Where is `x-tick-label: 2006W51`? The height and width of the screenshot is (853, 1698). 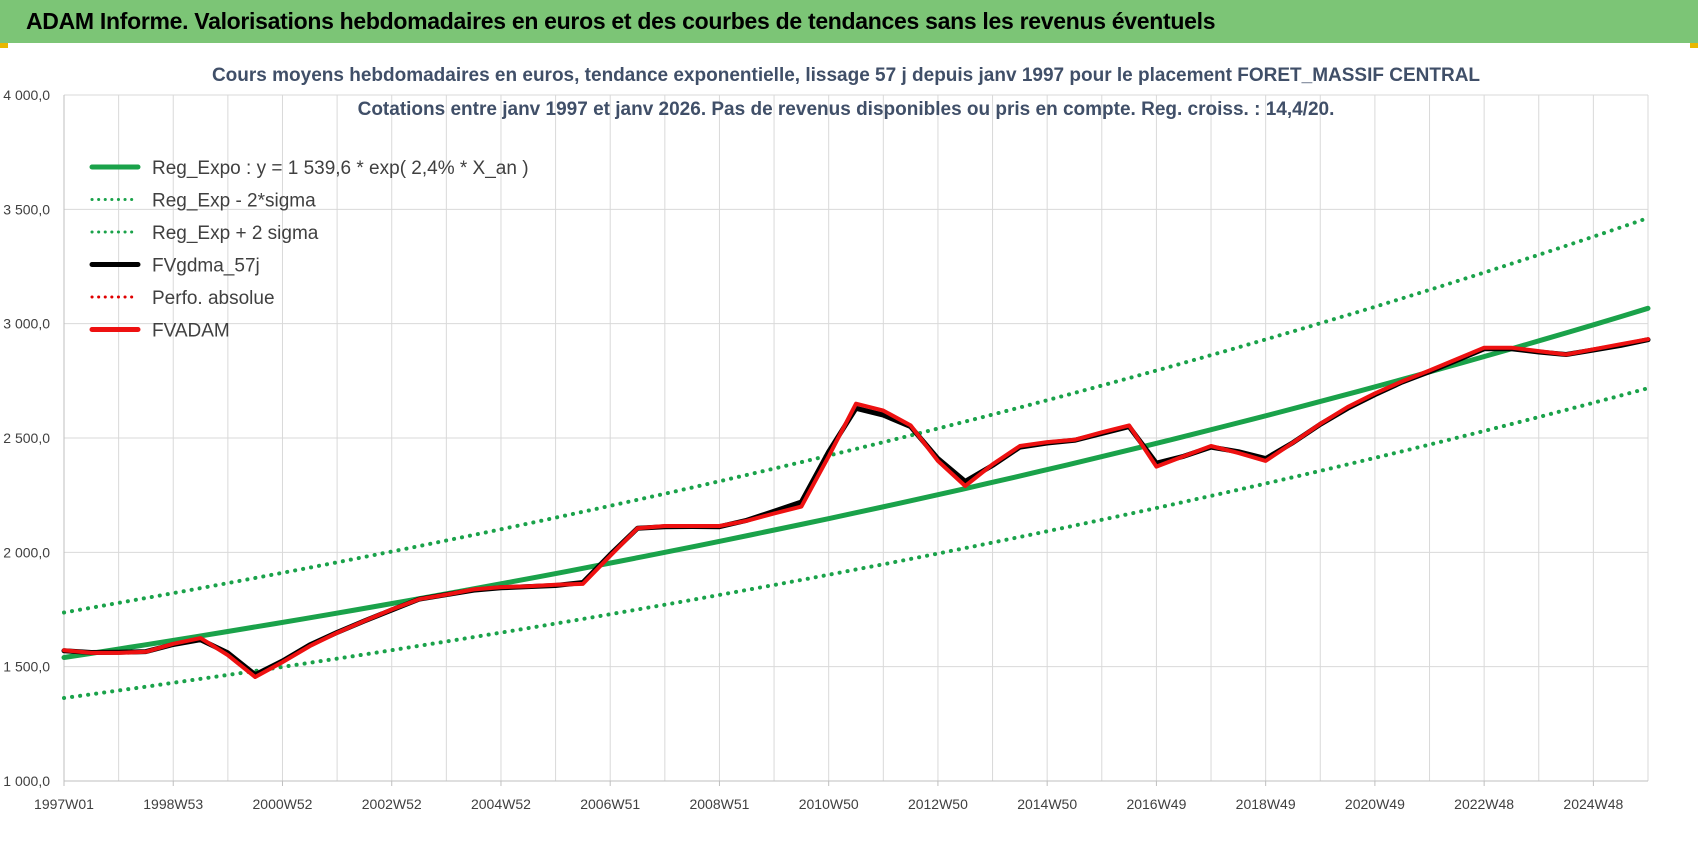 x-tick-label: 2006W51 is located at coordinates (610, 804).